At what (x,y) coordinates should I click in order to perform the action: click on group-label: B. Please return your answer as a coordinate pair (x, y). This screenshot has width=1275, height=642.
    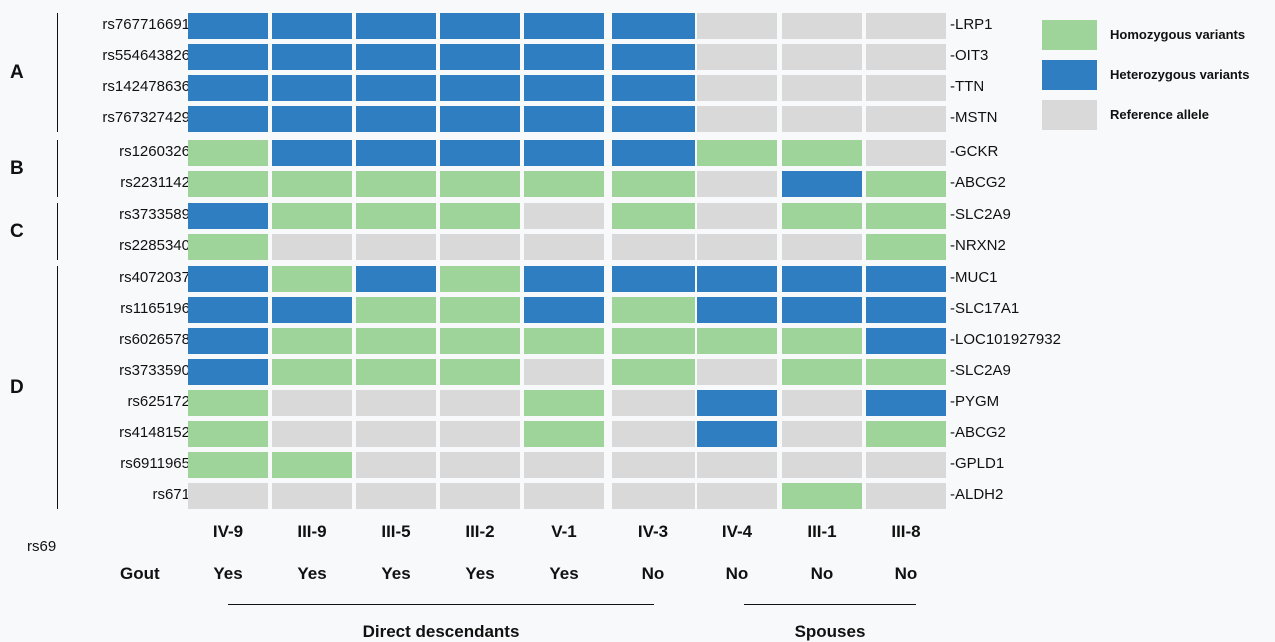
    Looking at the image, I should click on (17, 168).